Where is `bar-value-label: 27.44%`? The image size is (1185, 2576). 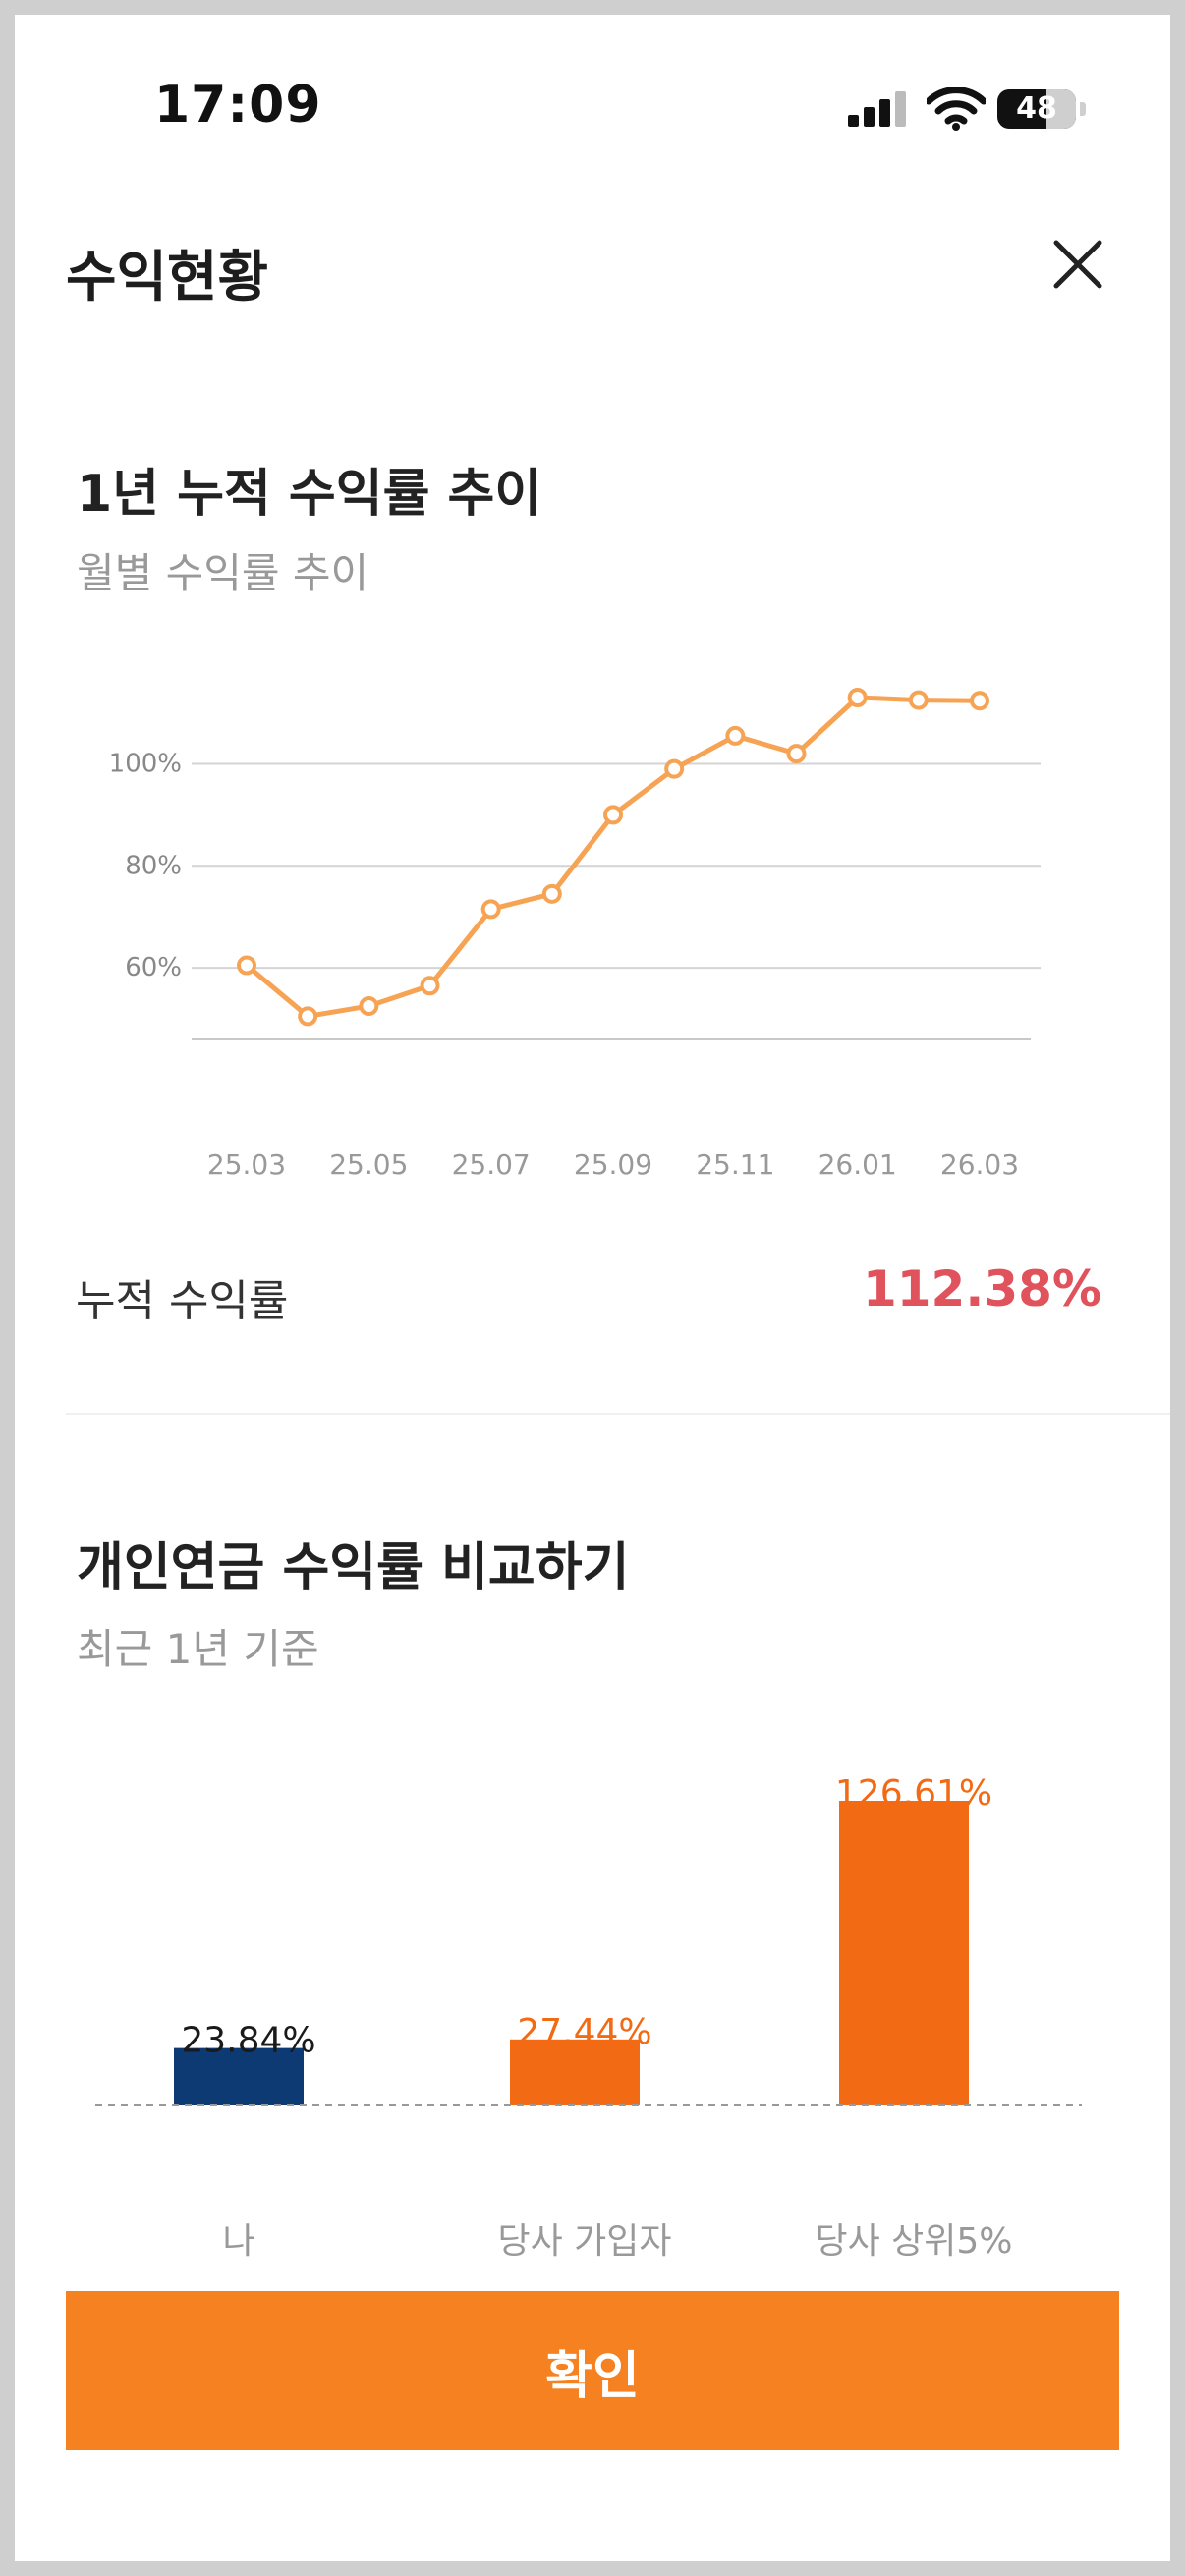 bar-value-label: 27.44% is located at coordinates (584, 2032).